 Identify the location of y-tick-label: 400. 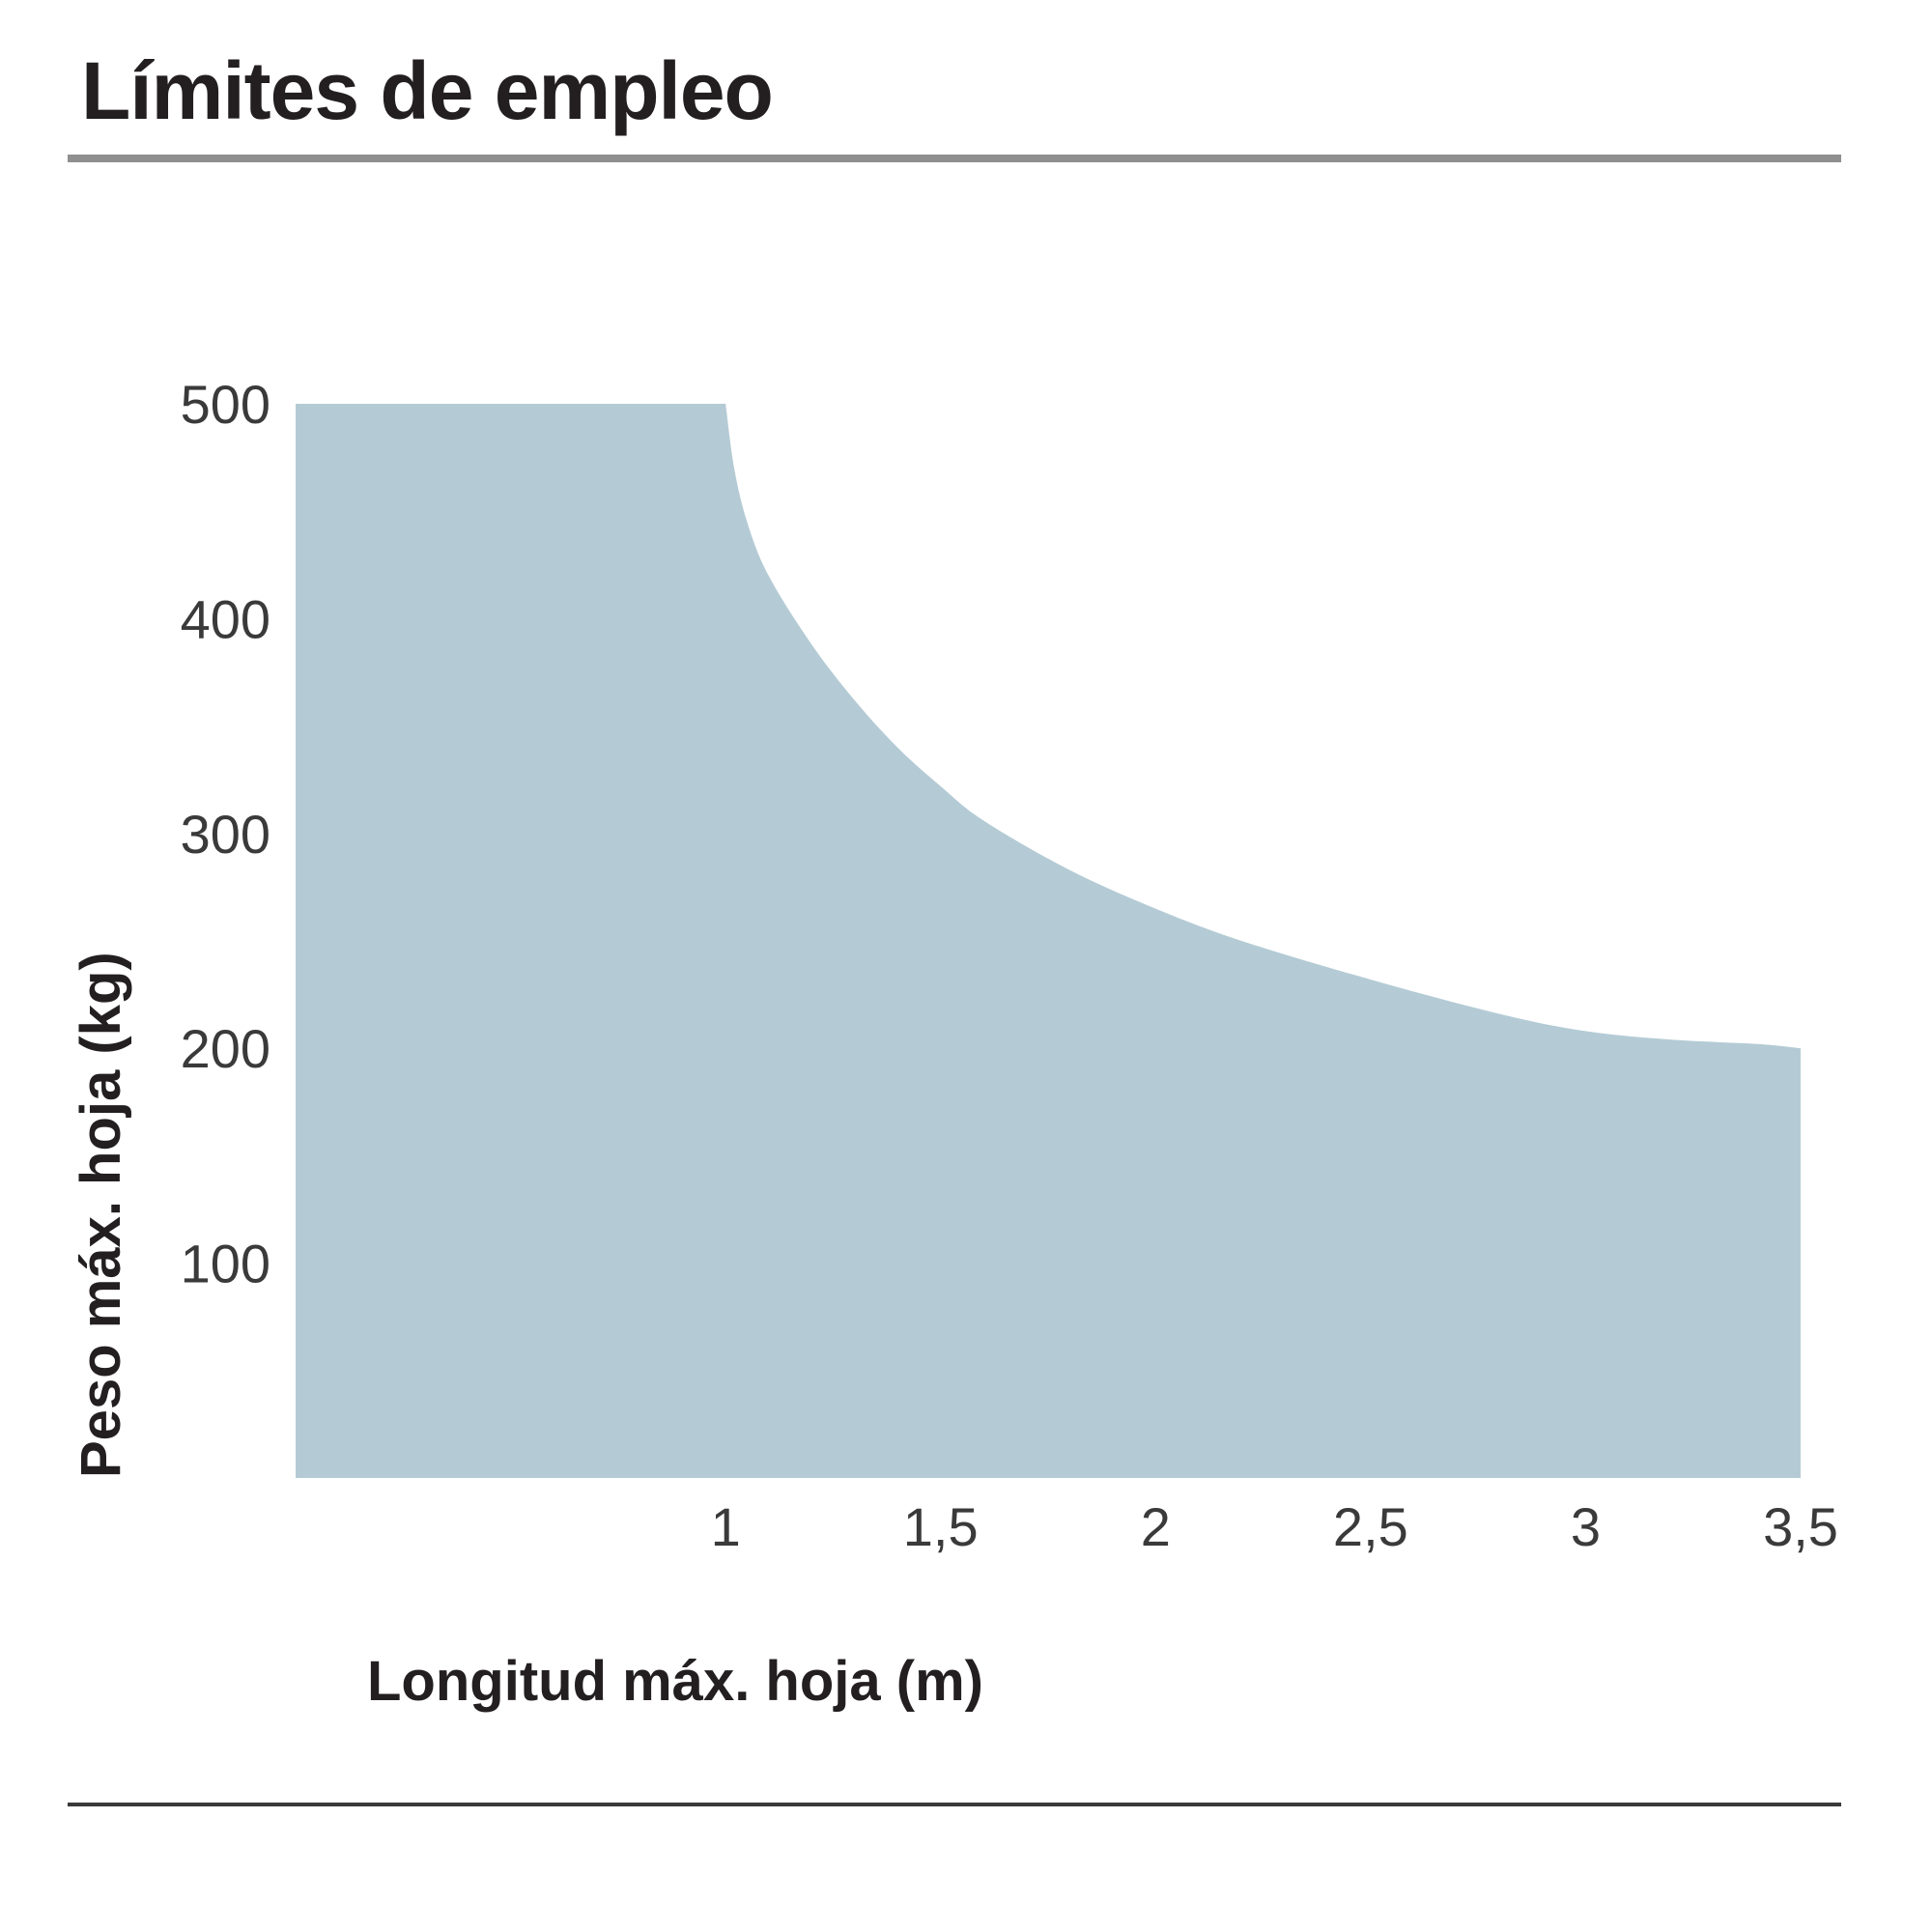
(225, 618).